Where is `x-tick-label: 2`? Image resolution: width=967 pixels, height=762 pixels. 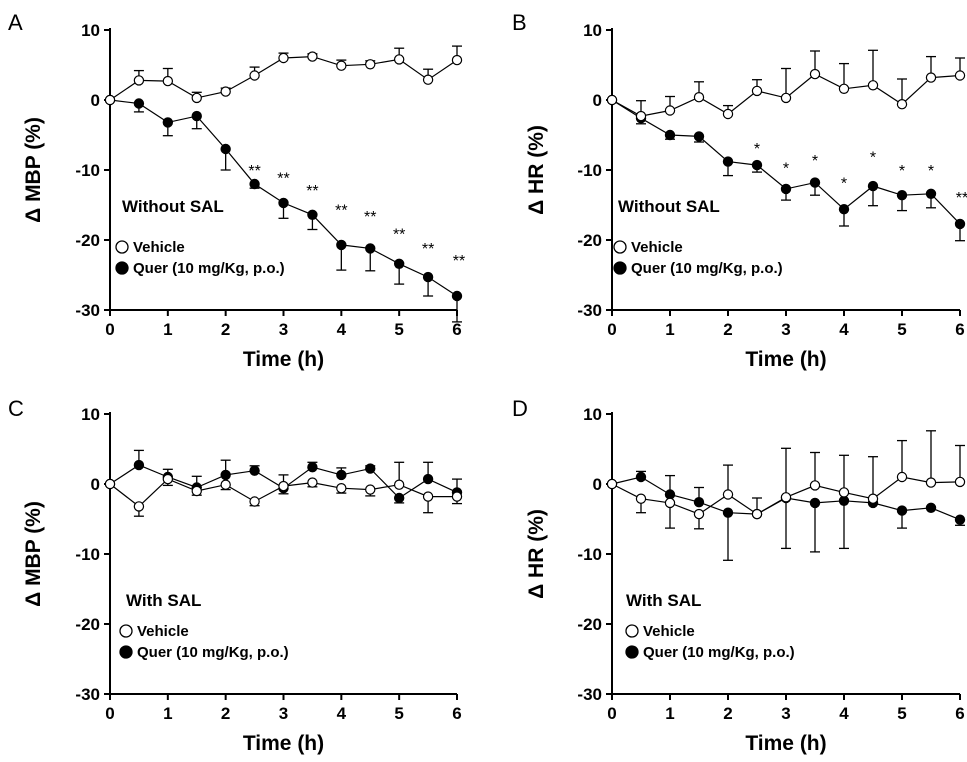 x-tick-label: 2 is located at coordinates (225, 713).